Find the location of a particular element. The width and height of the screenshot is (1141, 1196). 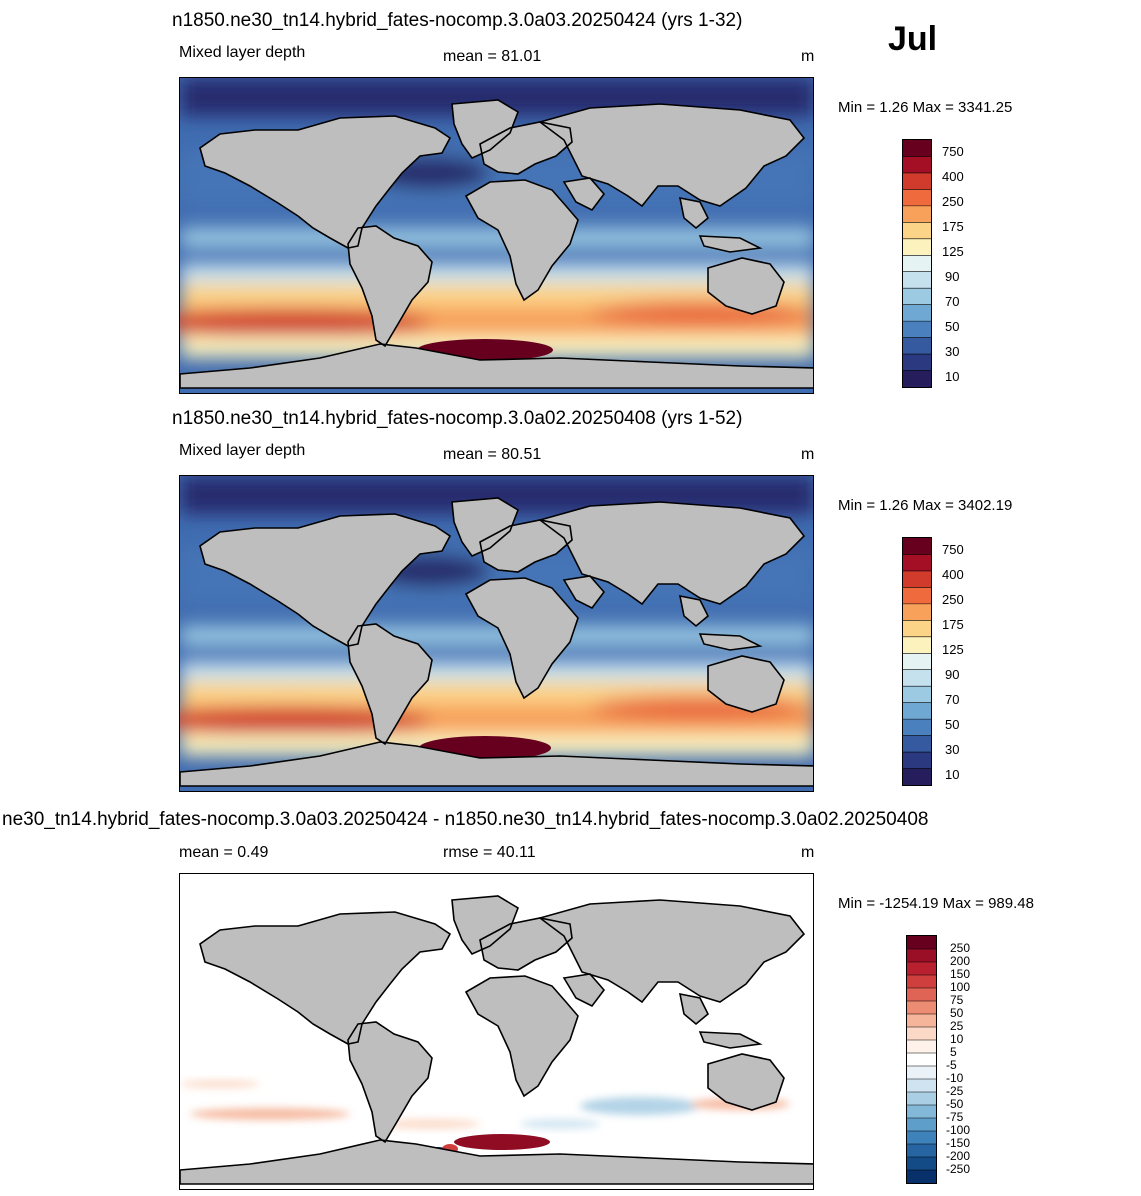

panel2-minmax: Min = 1.26 Max = 3402.19 is located at coordinates (925, 505).